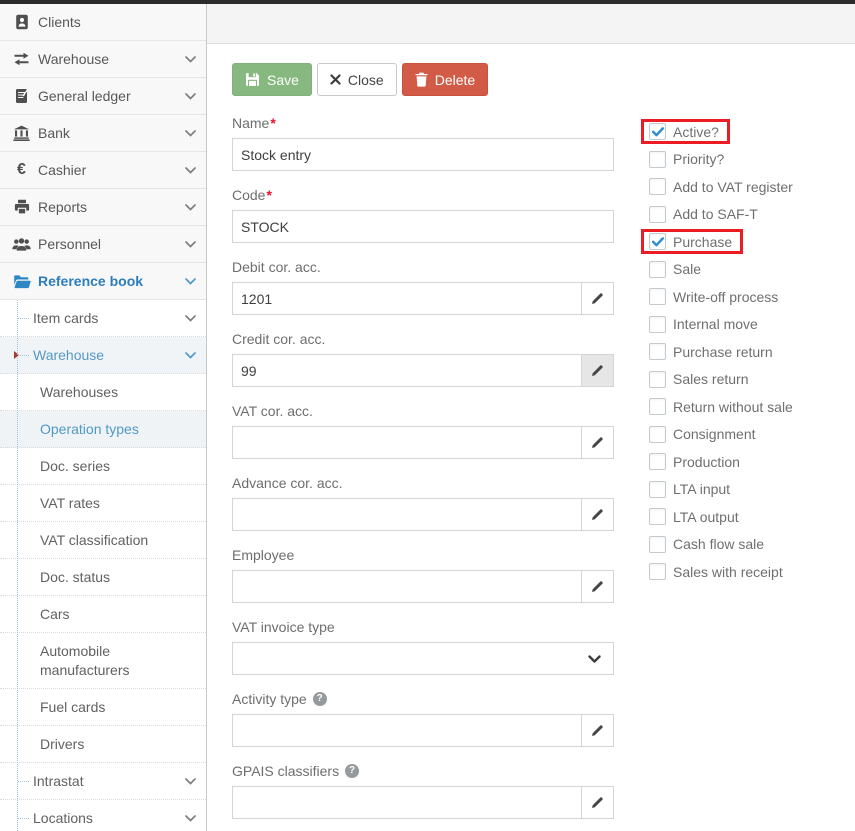  Describe the element at coordinates (657, 462) in the screenshot. I see `production-checkbox` at that location.